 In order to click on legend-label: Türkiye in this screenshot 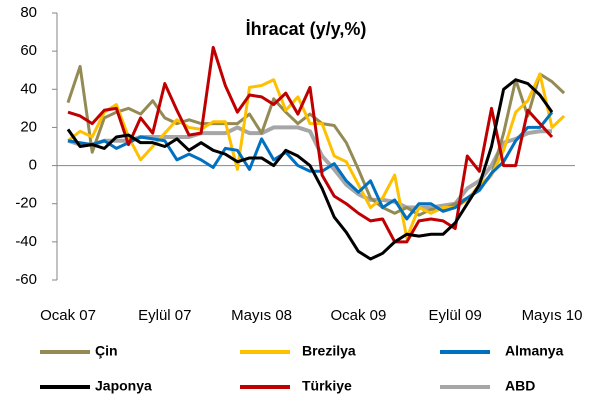, I will do `click(327, 386)`.